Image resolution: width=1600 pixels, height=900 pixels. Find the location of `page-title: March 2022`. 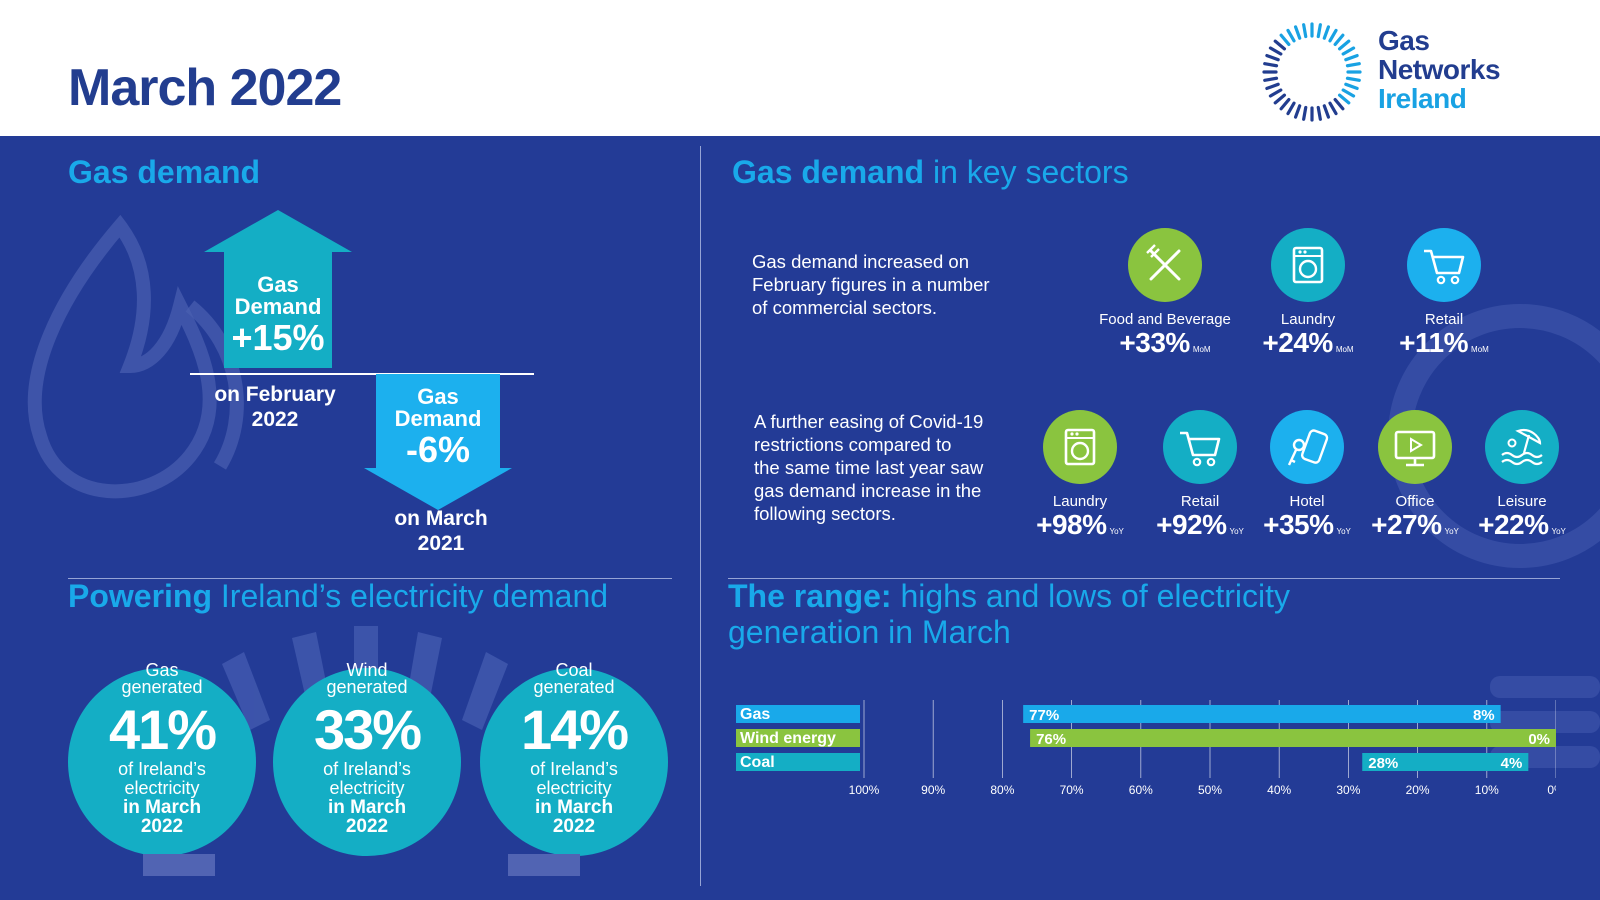

page-title: March 2022 is located at coordinates (205, 88).